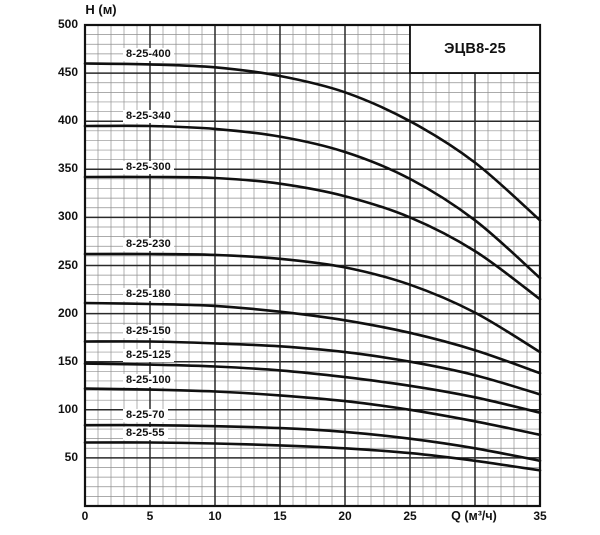  What do you see at coordinates (67, 168) in the screenshot?
I see `y-tick-label-350: 350` at bounding box center [67, 168].